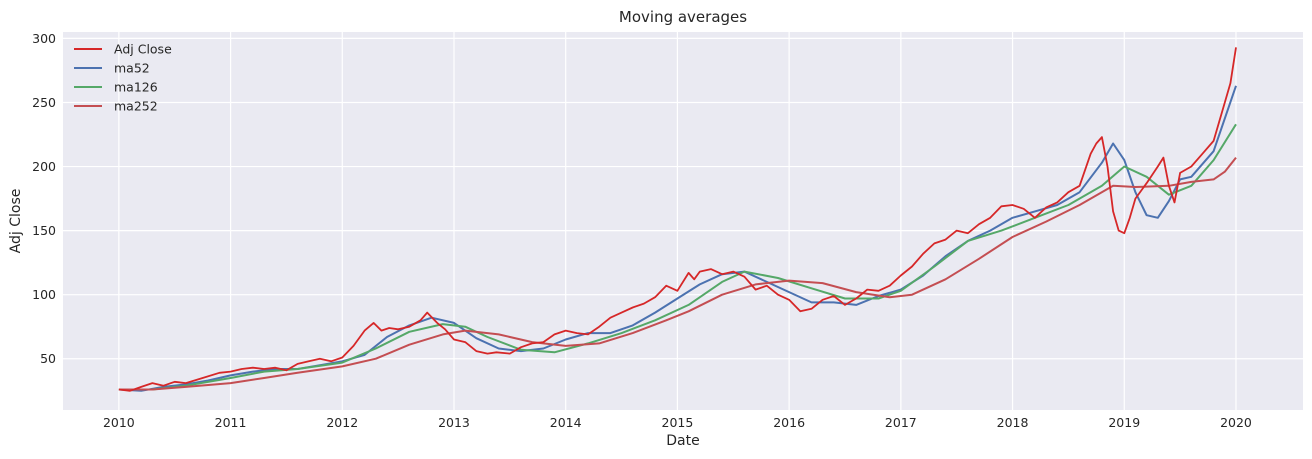  What do you see at coordinates (1236, 422) in the screenshot?
I see `x-tick-label: 2020` at bounding box center [1236, 422].